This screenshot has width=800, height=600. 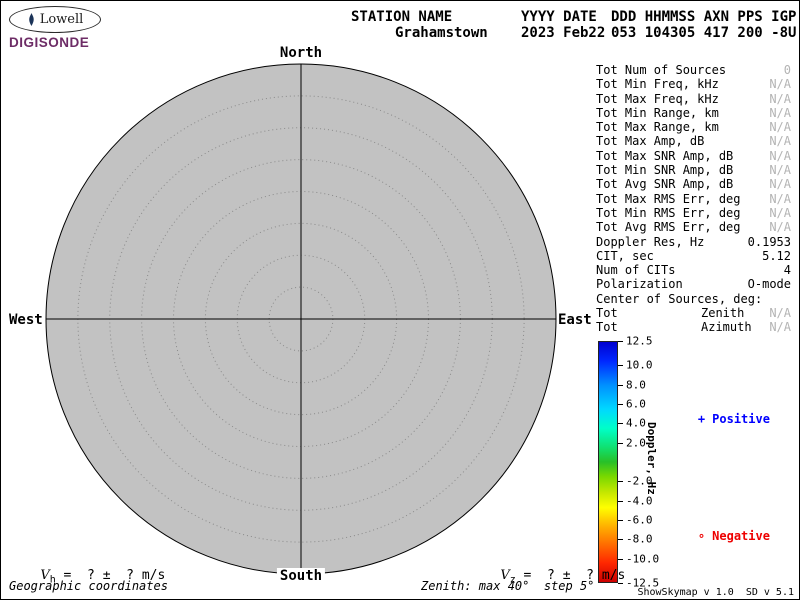 What do you see at coordinates (693, 327) in the screenshot?
I see `stat-row: Tot Azimuth N/A` at bounding box center [693, 327].